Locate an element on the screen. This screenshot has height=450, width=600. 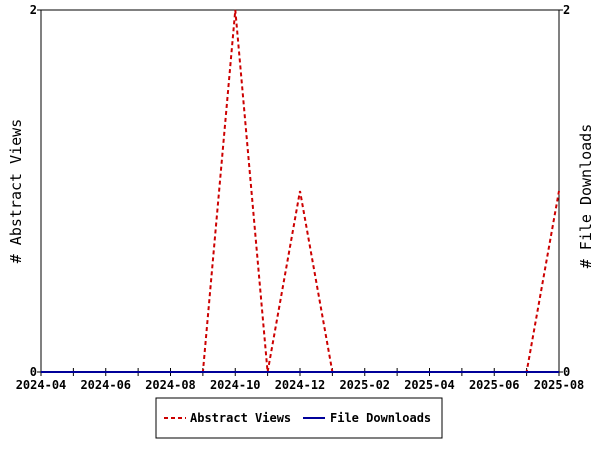
y-axis-right-title: # File Downloads is located at coordinates (586, 196).